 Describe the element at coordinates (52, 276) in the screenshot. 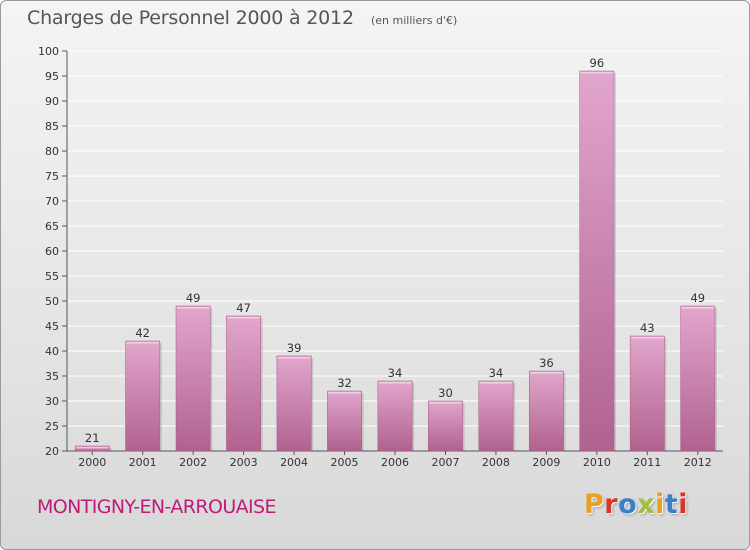

I see `y-tick-label: 55` at that location.